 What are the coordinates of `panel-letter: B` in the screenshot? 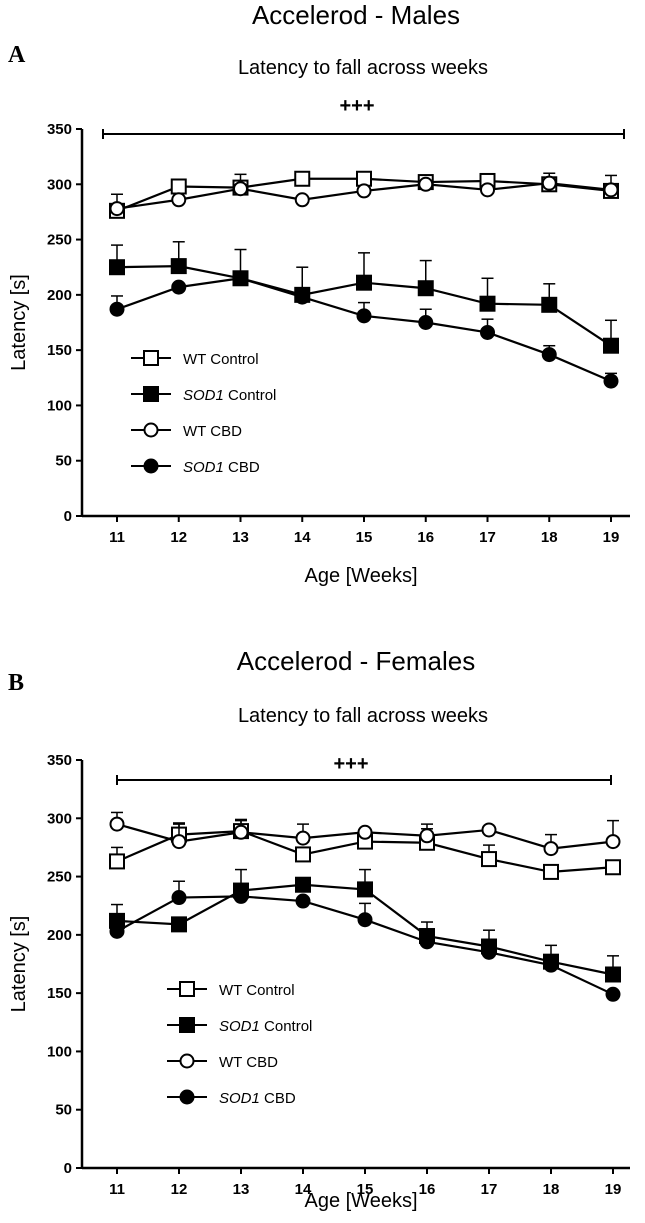 It's located at (16, 683).